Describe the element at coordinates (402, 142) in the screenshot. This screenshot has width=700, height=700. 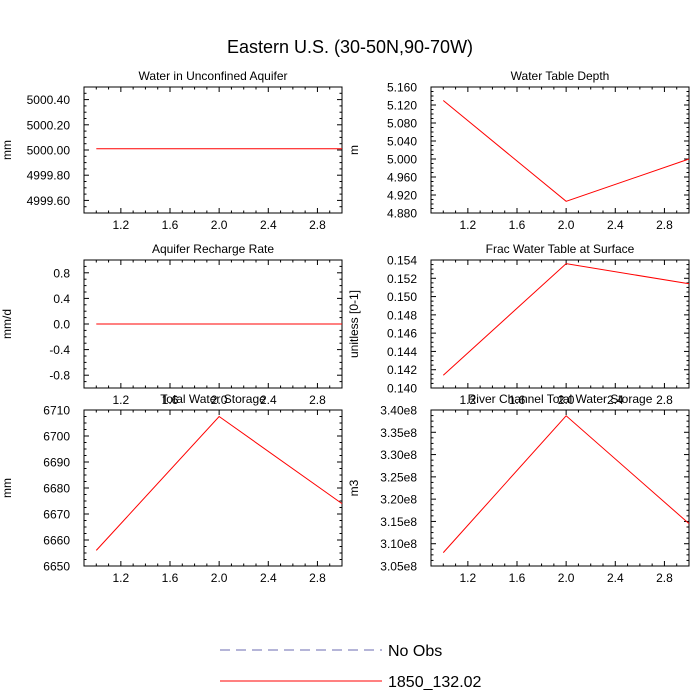
I see `y-tick-label: 5.040` at that location.